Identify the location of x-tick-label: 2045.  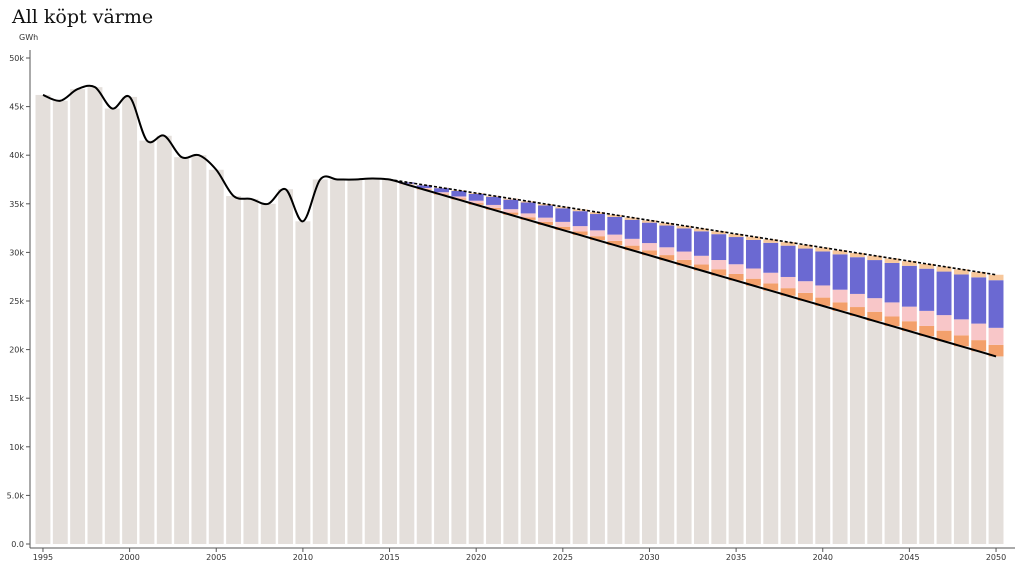
(909, 557).